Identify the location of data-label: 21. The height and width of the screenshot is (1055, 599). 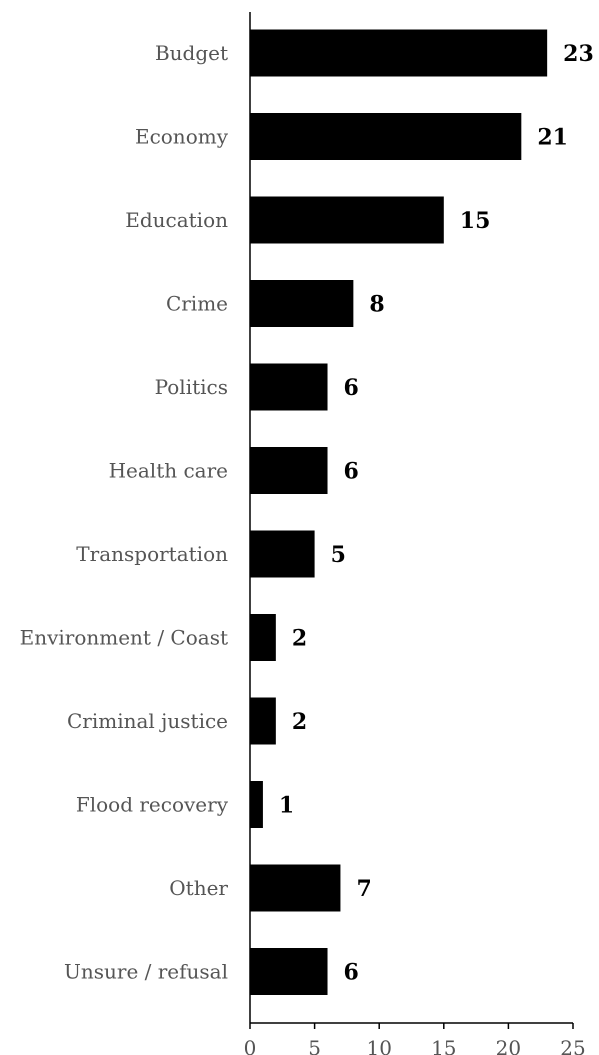
(552, 138).